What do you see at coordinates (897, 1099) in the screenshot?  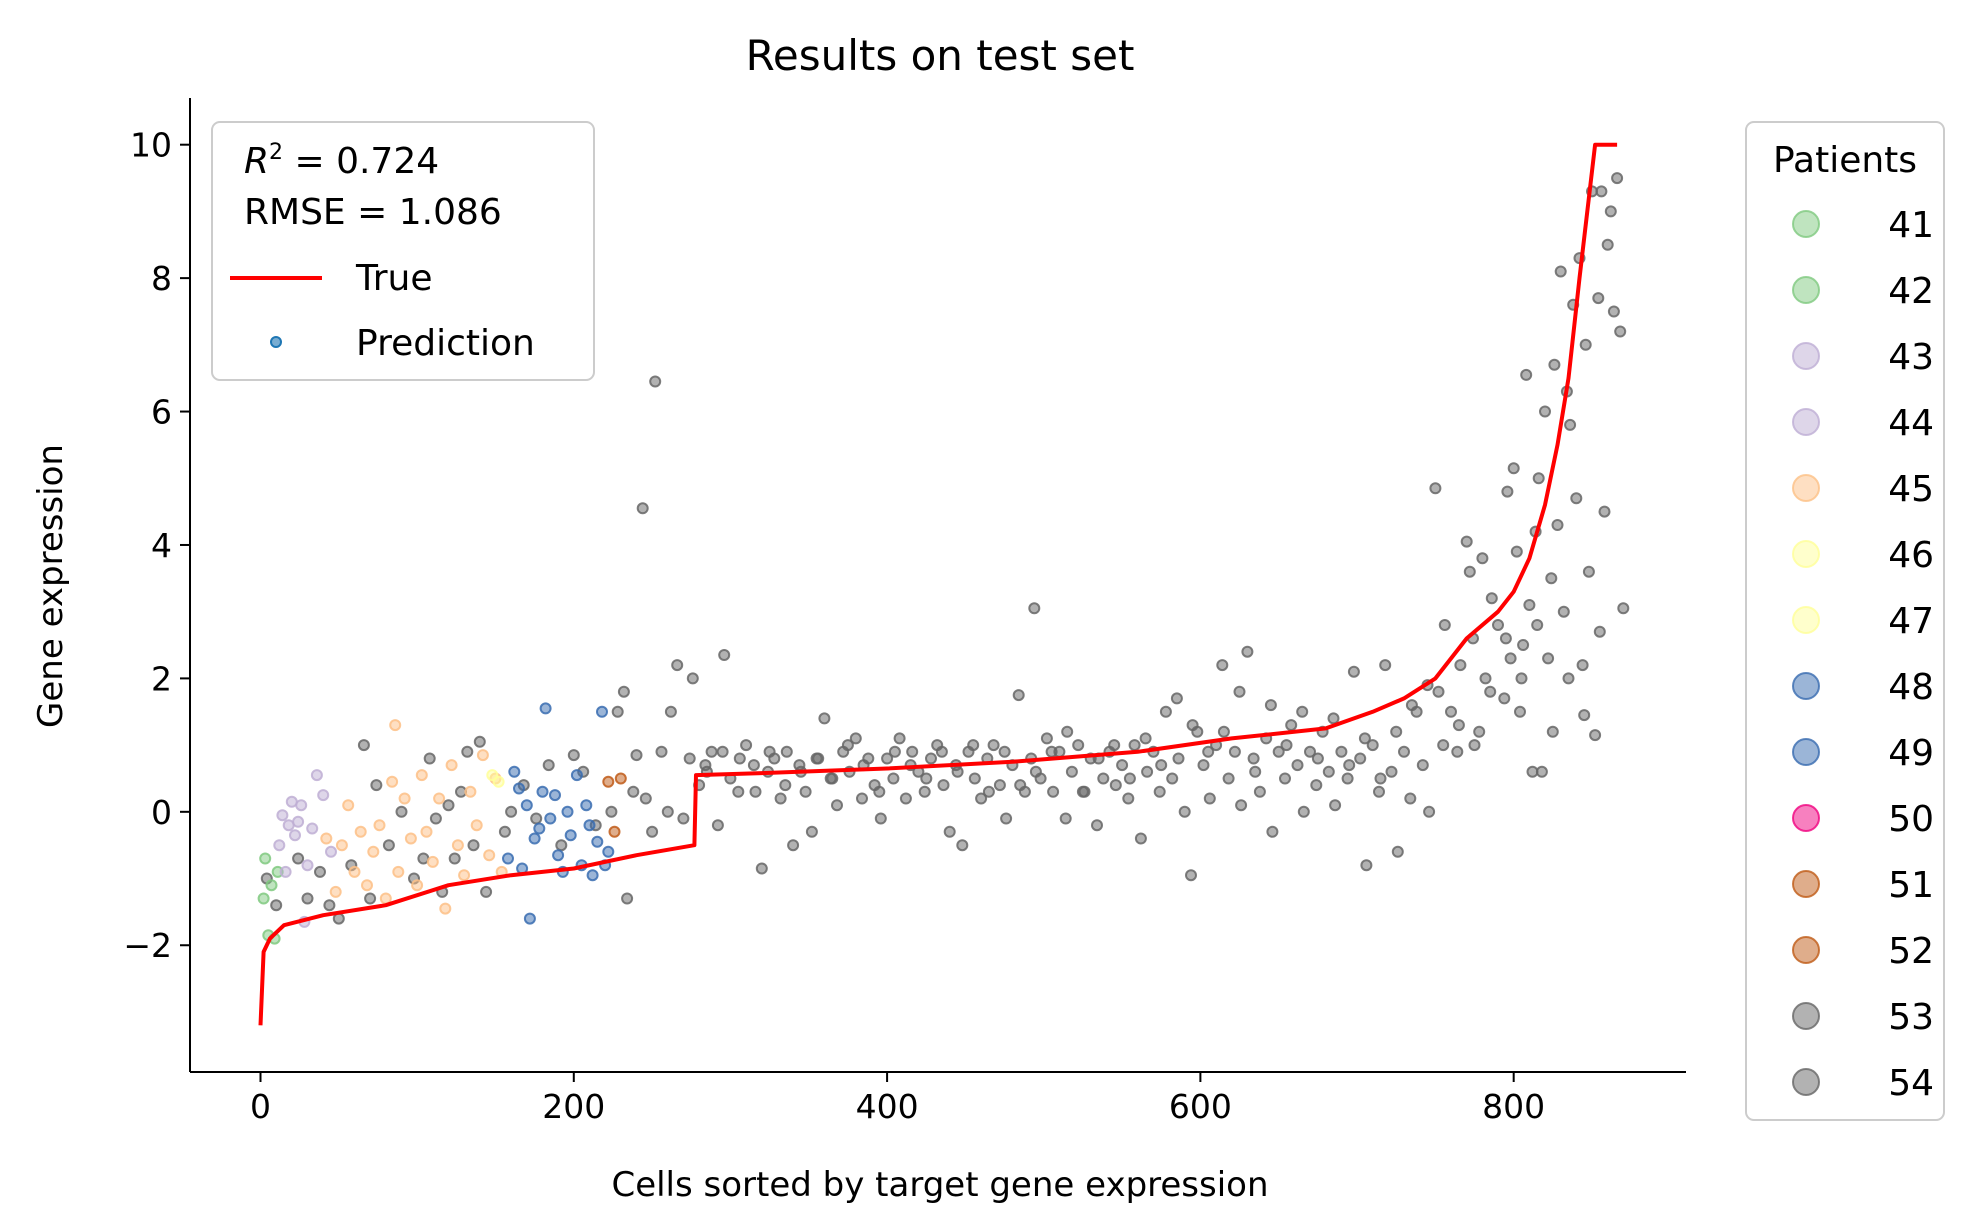 I see `x-ticks: 0 200 400 600 800` at bounding box center [897, 1099].